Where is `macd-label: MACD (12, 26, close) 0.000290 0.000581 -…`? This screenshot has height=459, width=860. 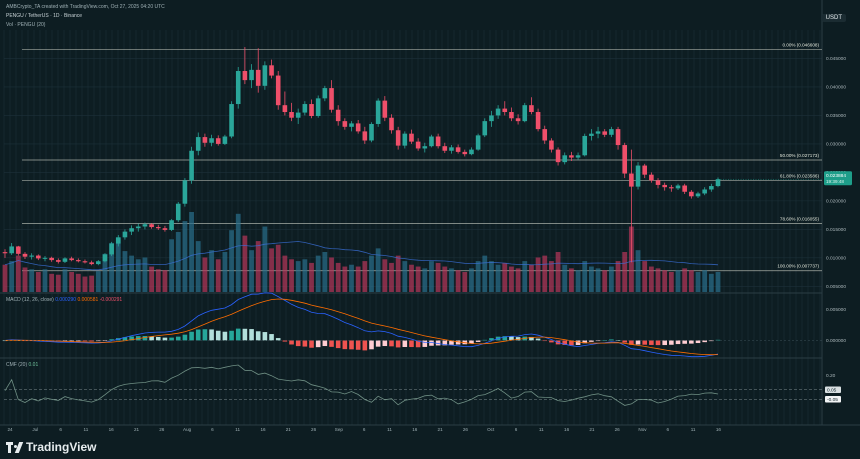 macd-label: MACD (12, 26, close) 0.000290 0.000581 -… is located at coordinates (64, 300).